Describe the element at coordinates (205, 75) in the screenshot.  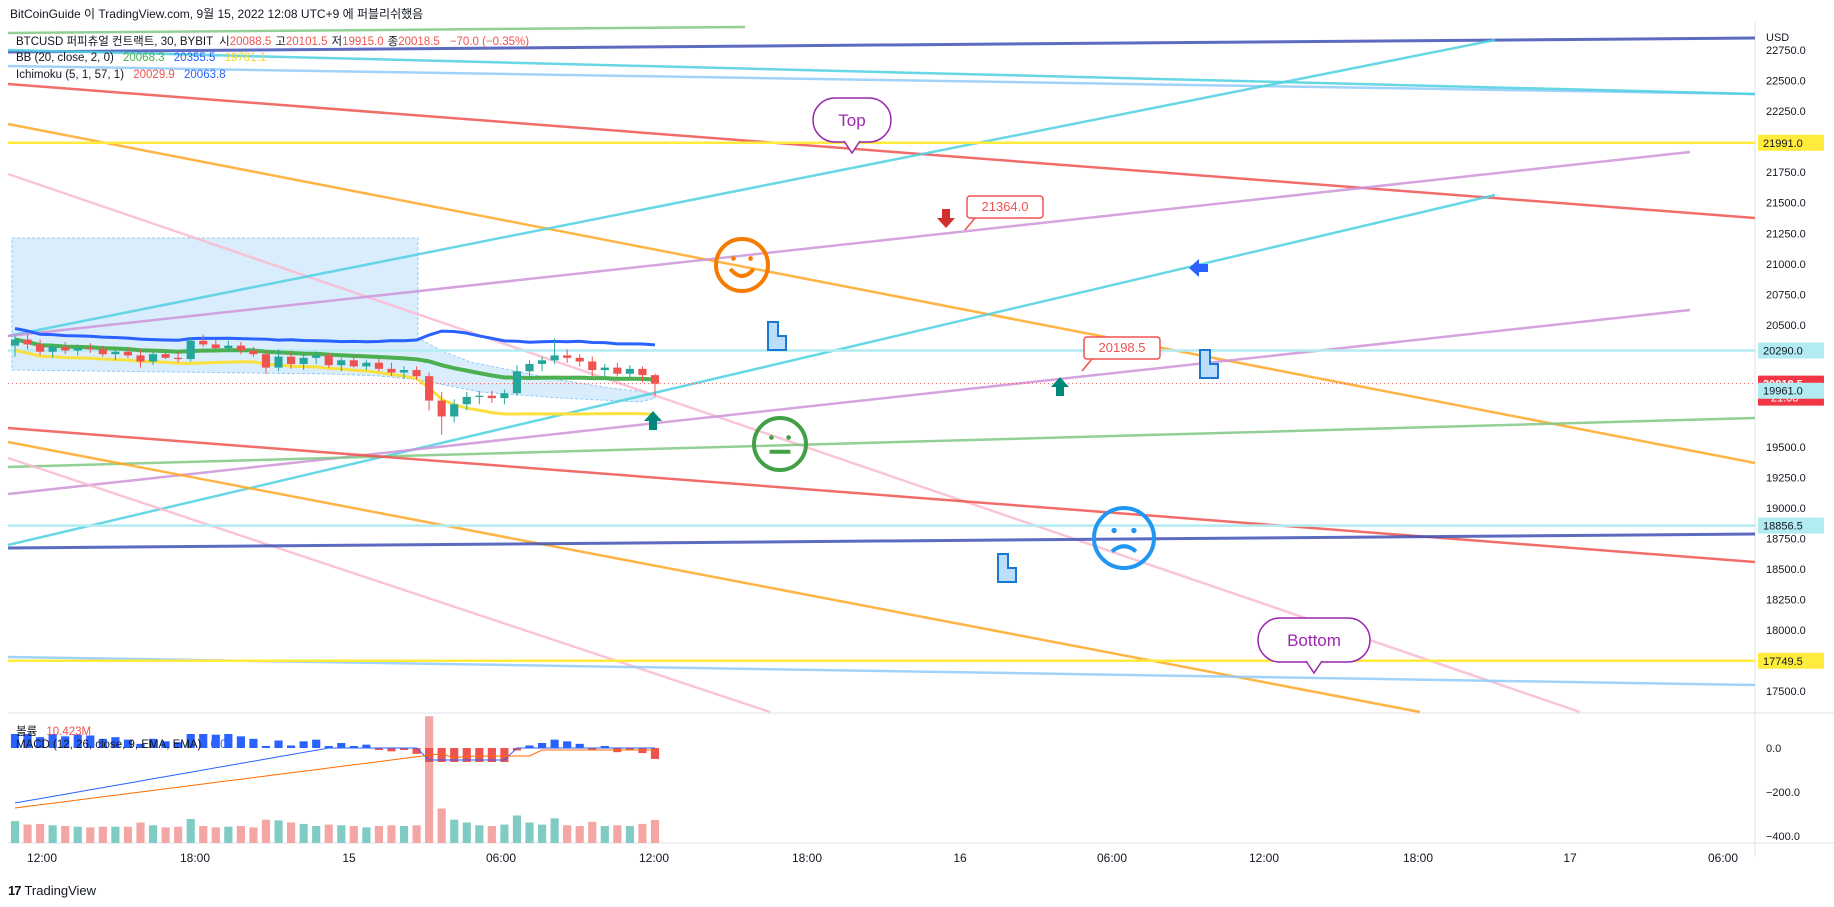
I see `legend-ichimoku-v2: 20063.8` at that location.